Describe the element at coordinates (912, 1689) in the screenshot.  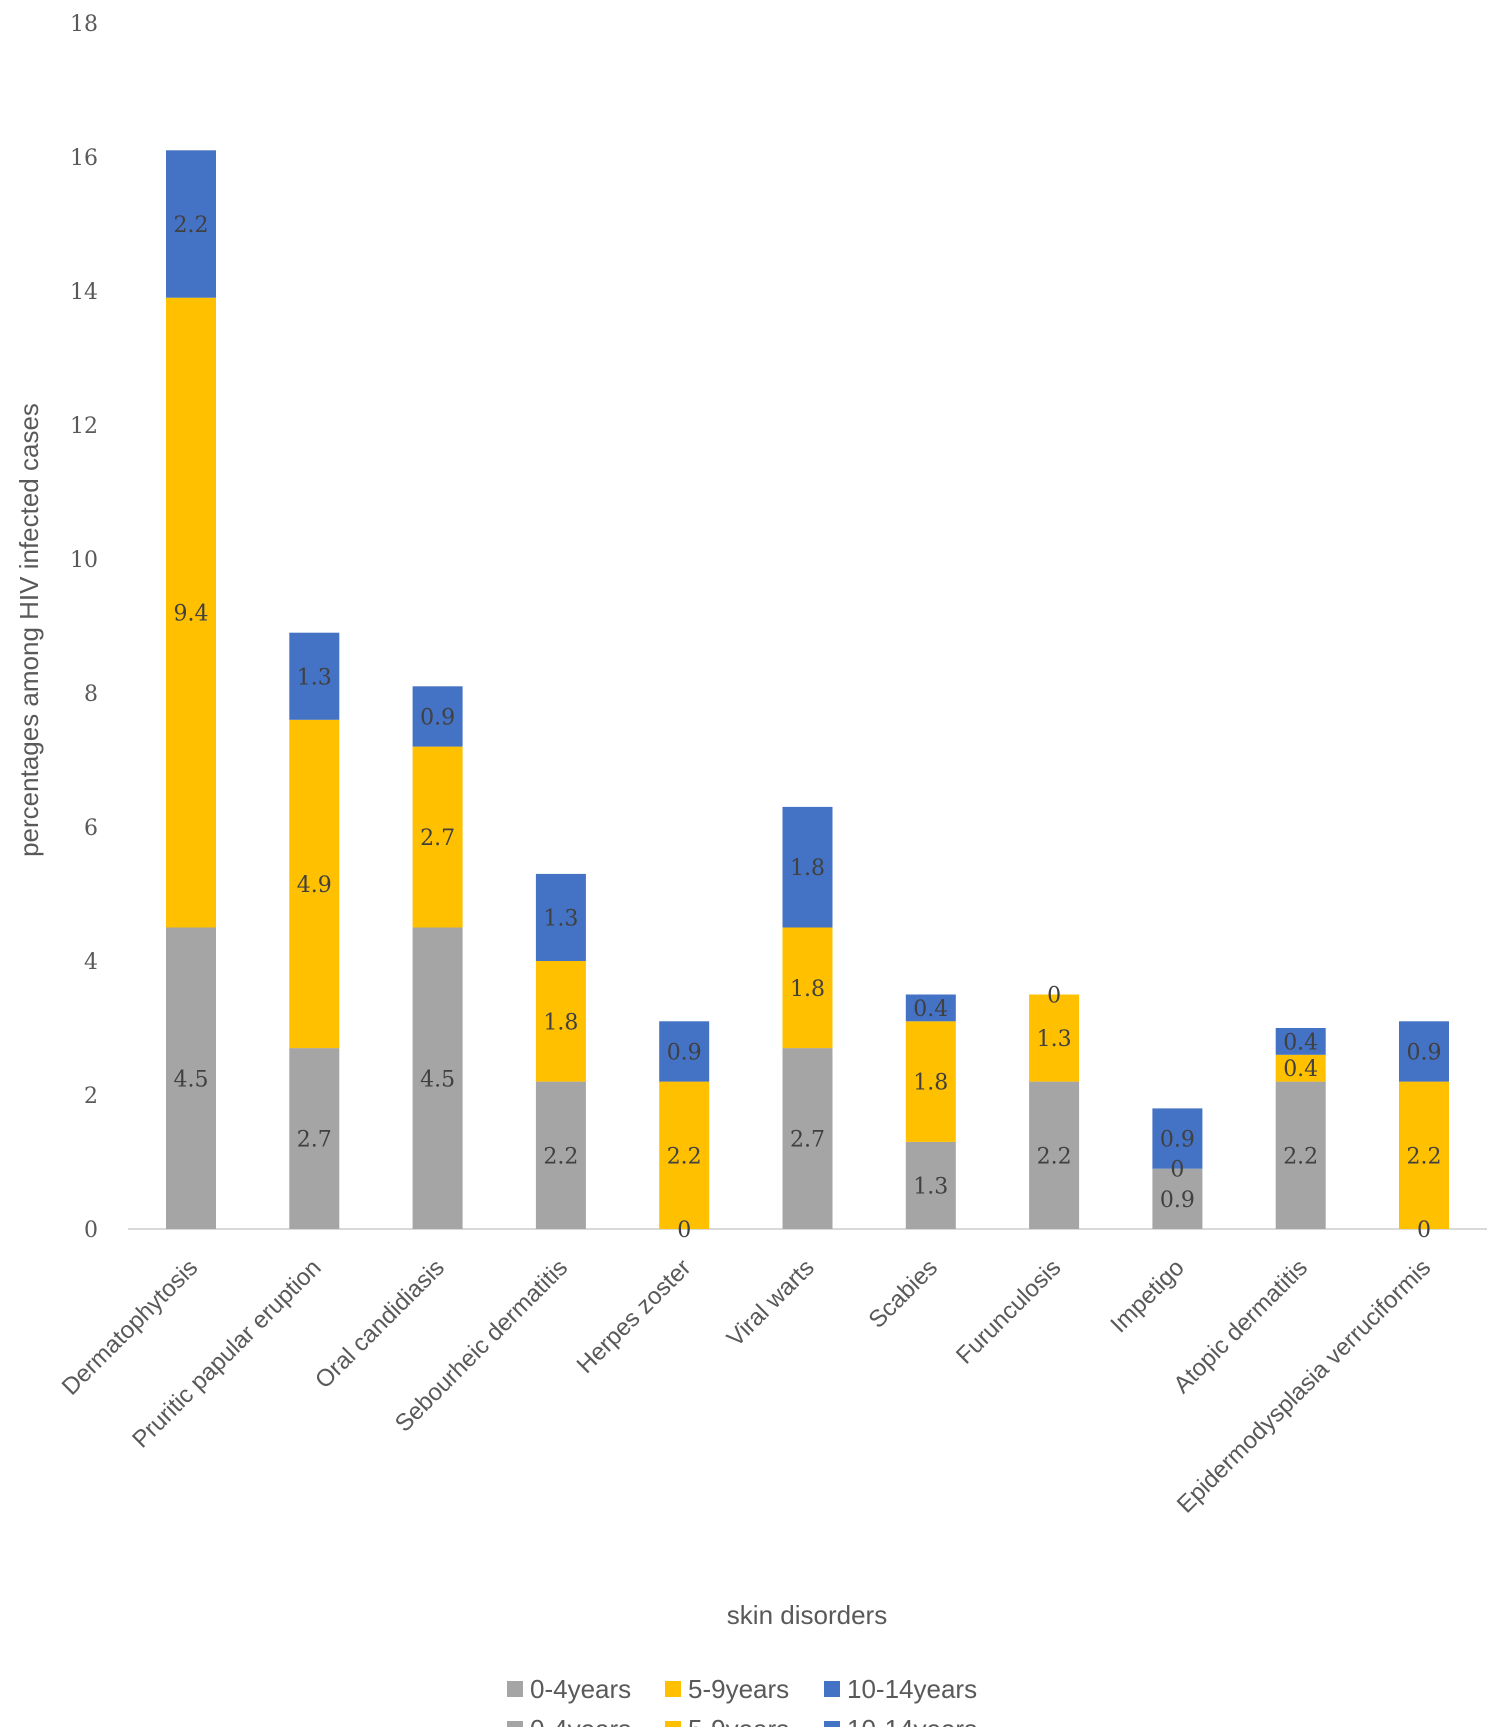
I see `legend-label: 10-14years` at that location.